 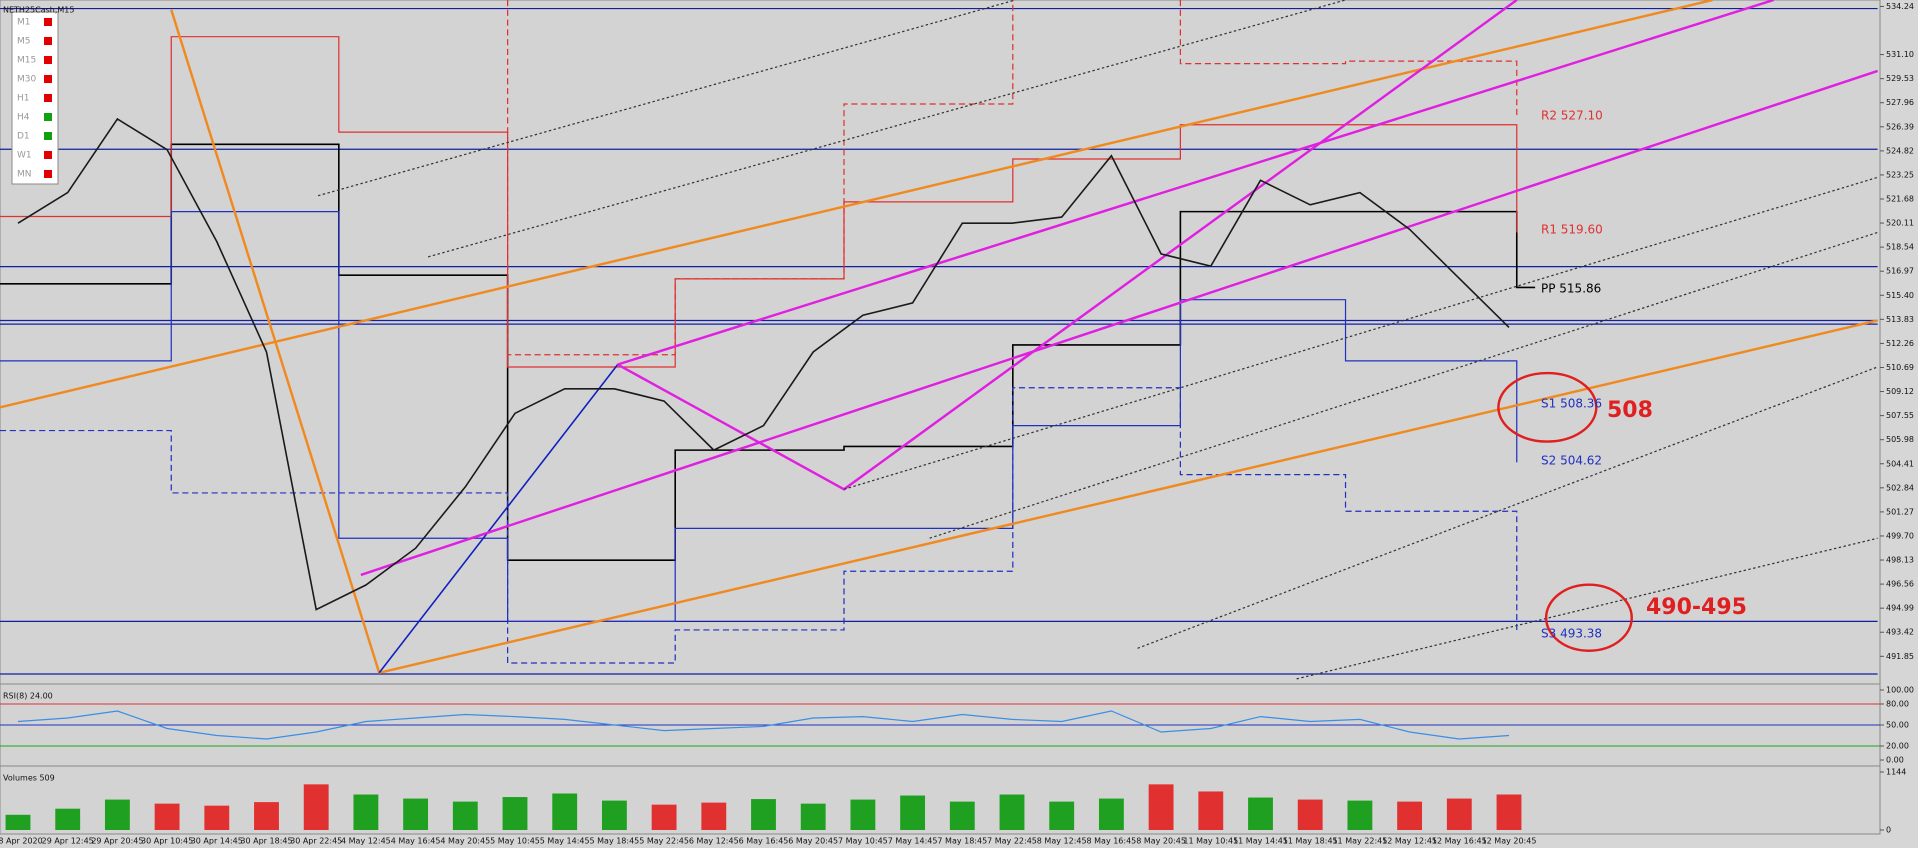 What do you see at coordinates (498, 519) in the screenshot?
I see `trend-line` at bounding box center [498, 519].